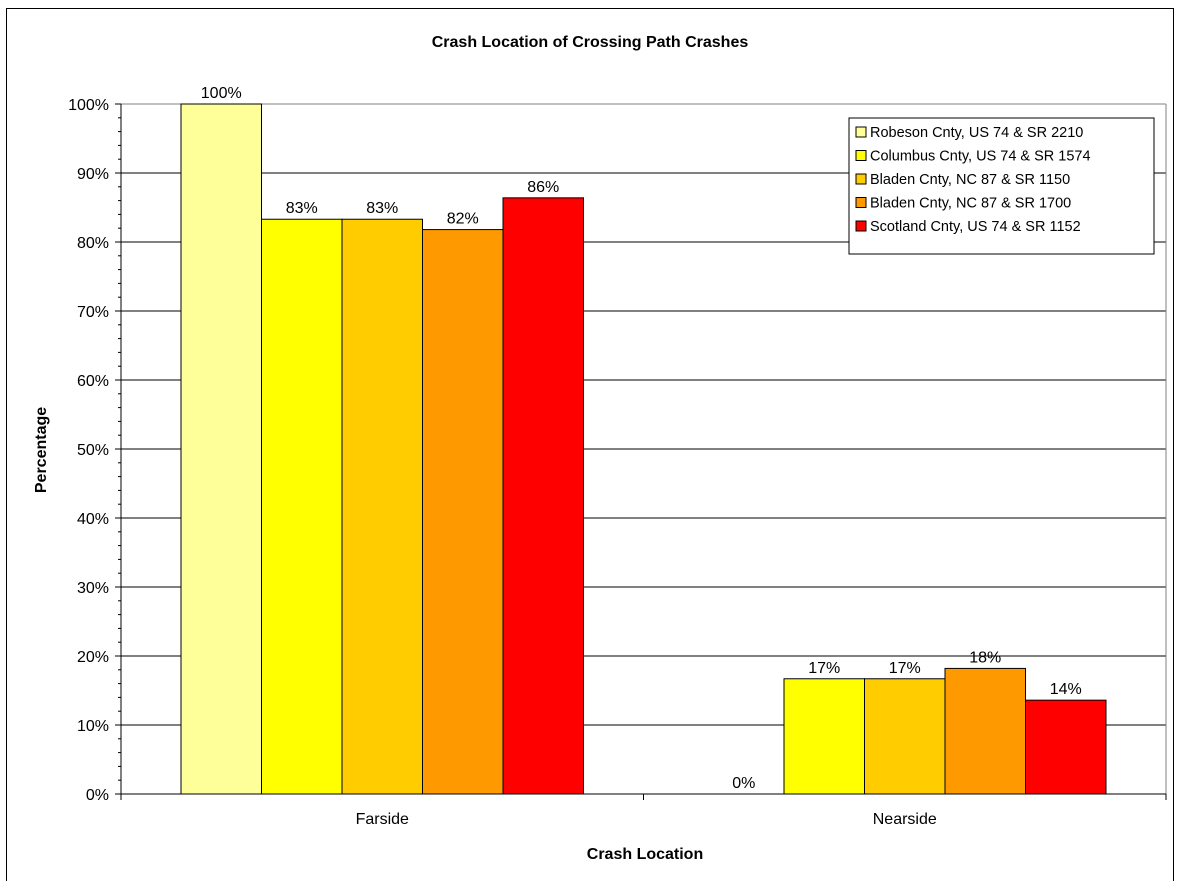 This screenshot has height=882, width=1183. What do you see at coordinates (41, 450) in the screenshot?
I see `y-axis-title: Percentage` at bounding box center [41, 450].